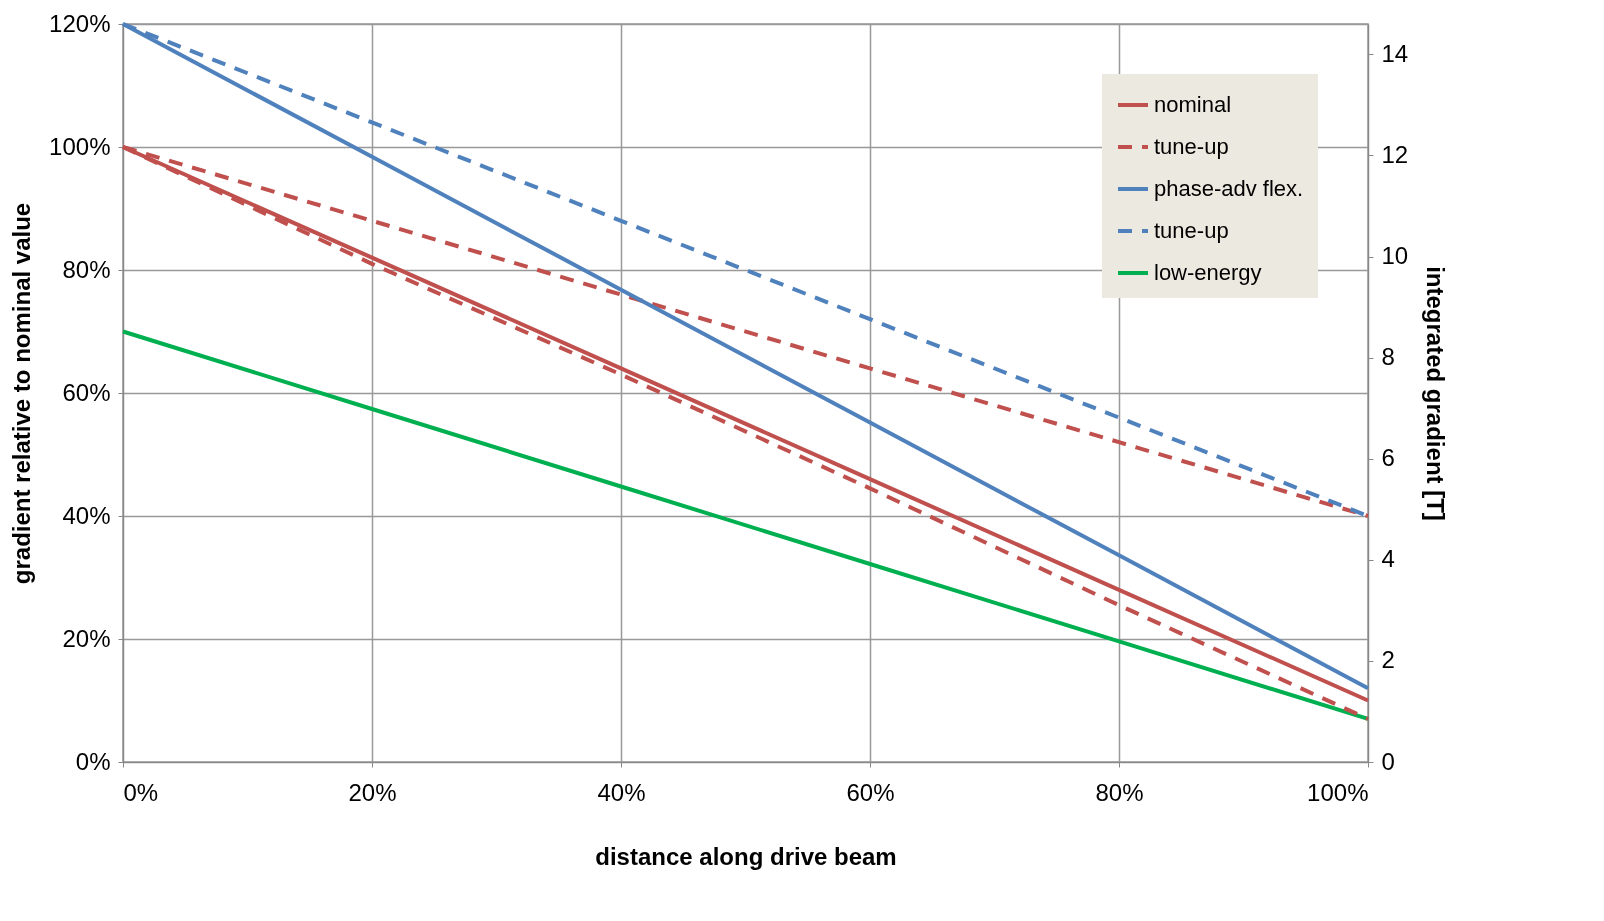 Image resolution: width=1604 pixels, height=921 pixels. What do you see at coordinates (86, 269) in the screenshot?
I see `y-tick-label: 80%` at bounding box center [86, 269].